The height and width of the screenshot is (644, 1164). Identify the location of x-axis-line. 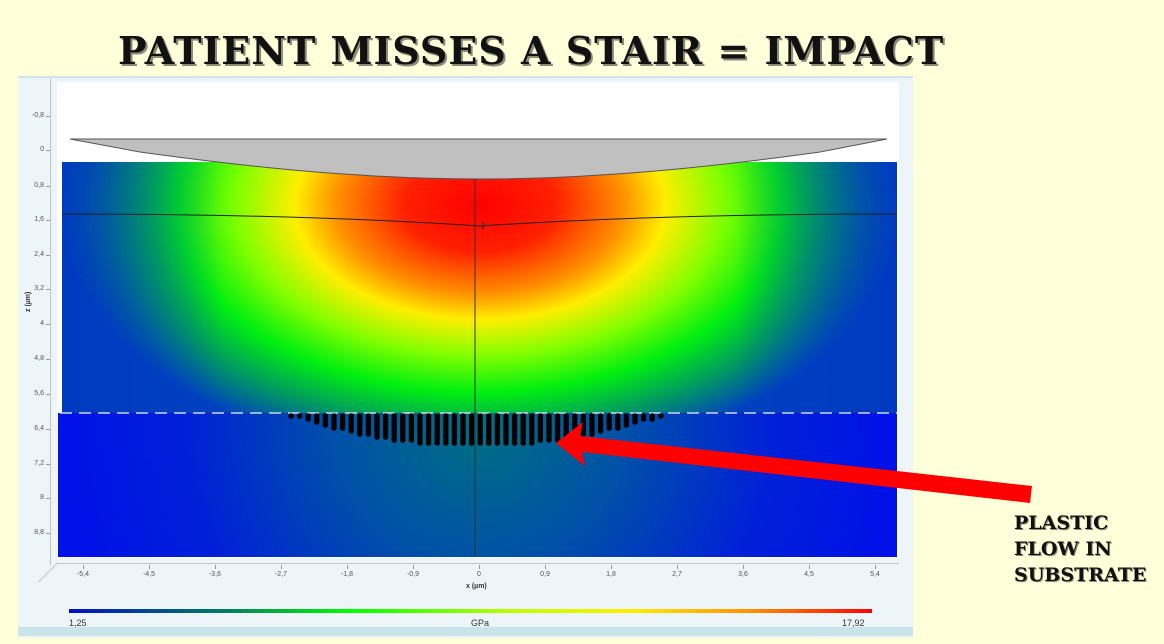
(478, 563).